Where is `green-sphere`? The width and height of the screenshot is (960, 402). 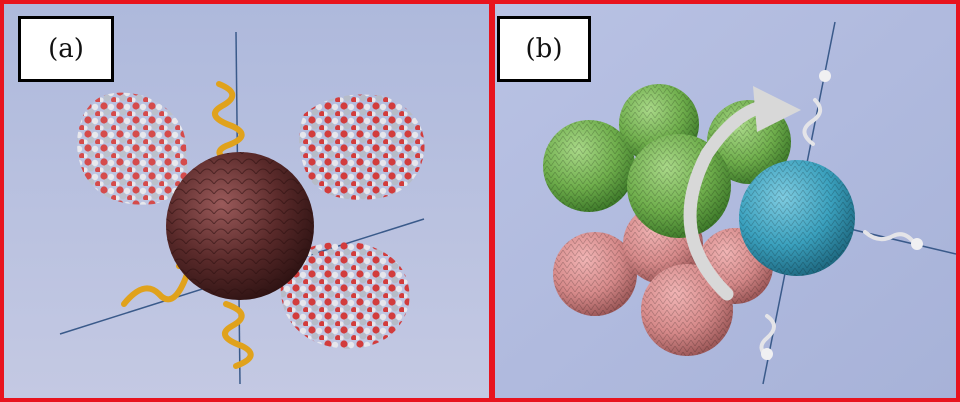
green-sphere is located at coordinates (589, 166).